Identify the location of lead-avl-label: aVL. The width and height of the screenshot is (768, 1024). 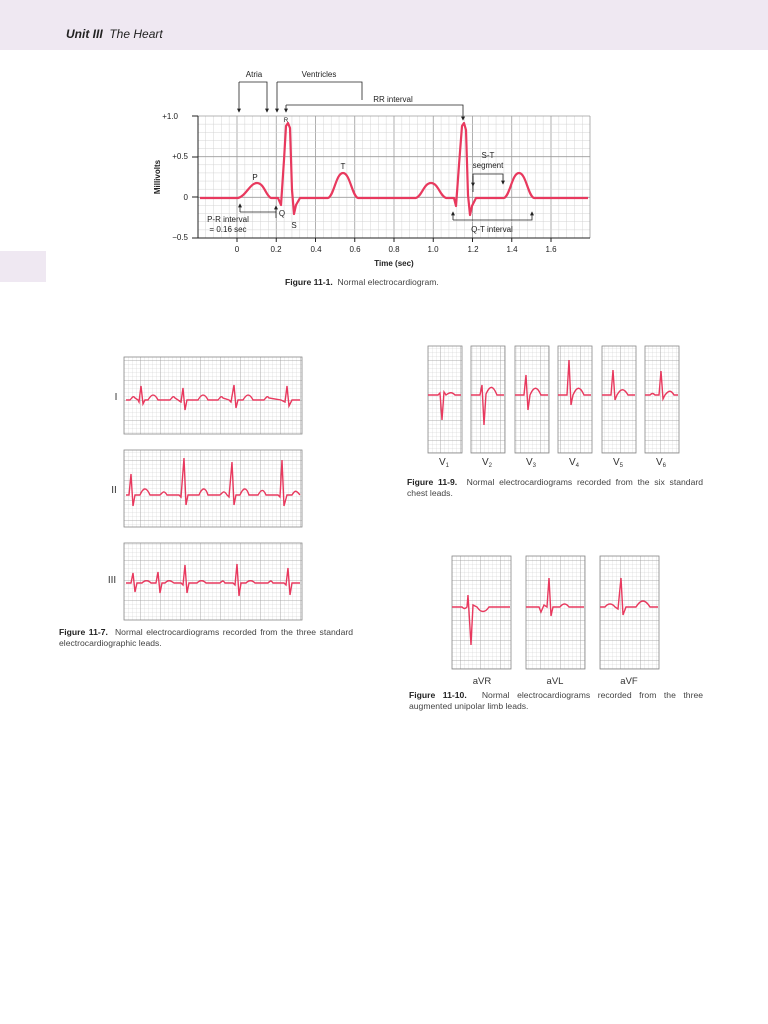
(555, 681).